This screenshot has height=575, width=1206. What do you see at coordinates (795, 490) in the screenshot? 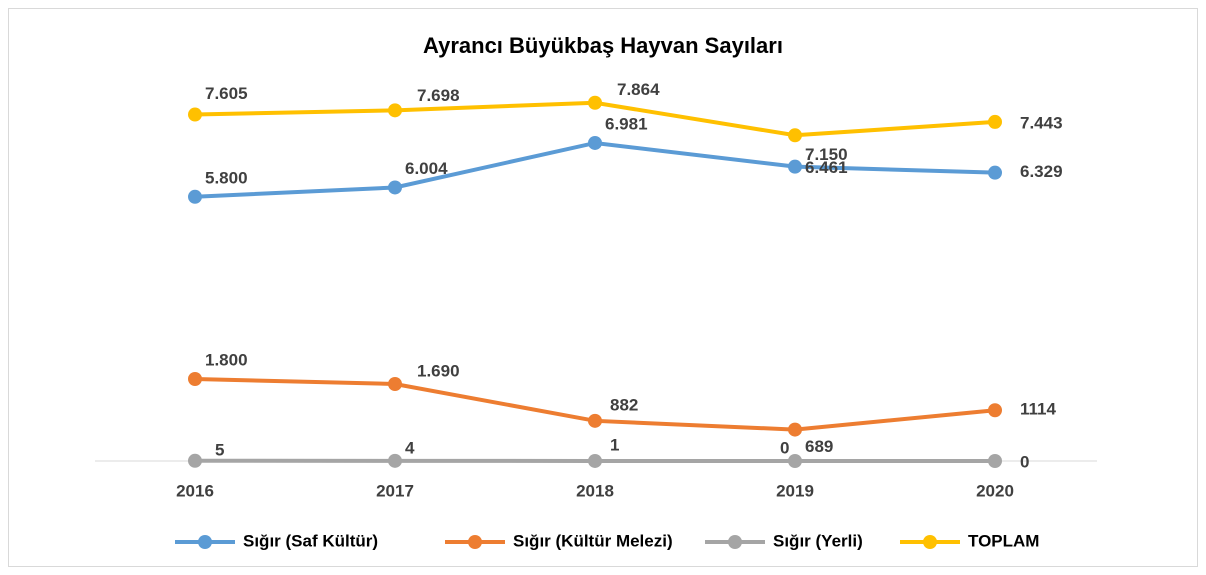
I see `x-tick-label: 2019` at bounding box center [795, 490].